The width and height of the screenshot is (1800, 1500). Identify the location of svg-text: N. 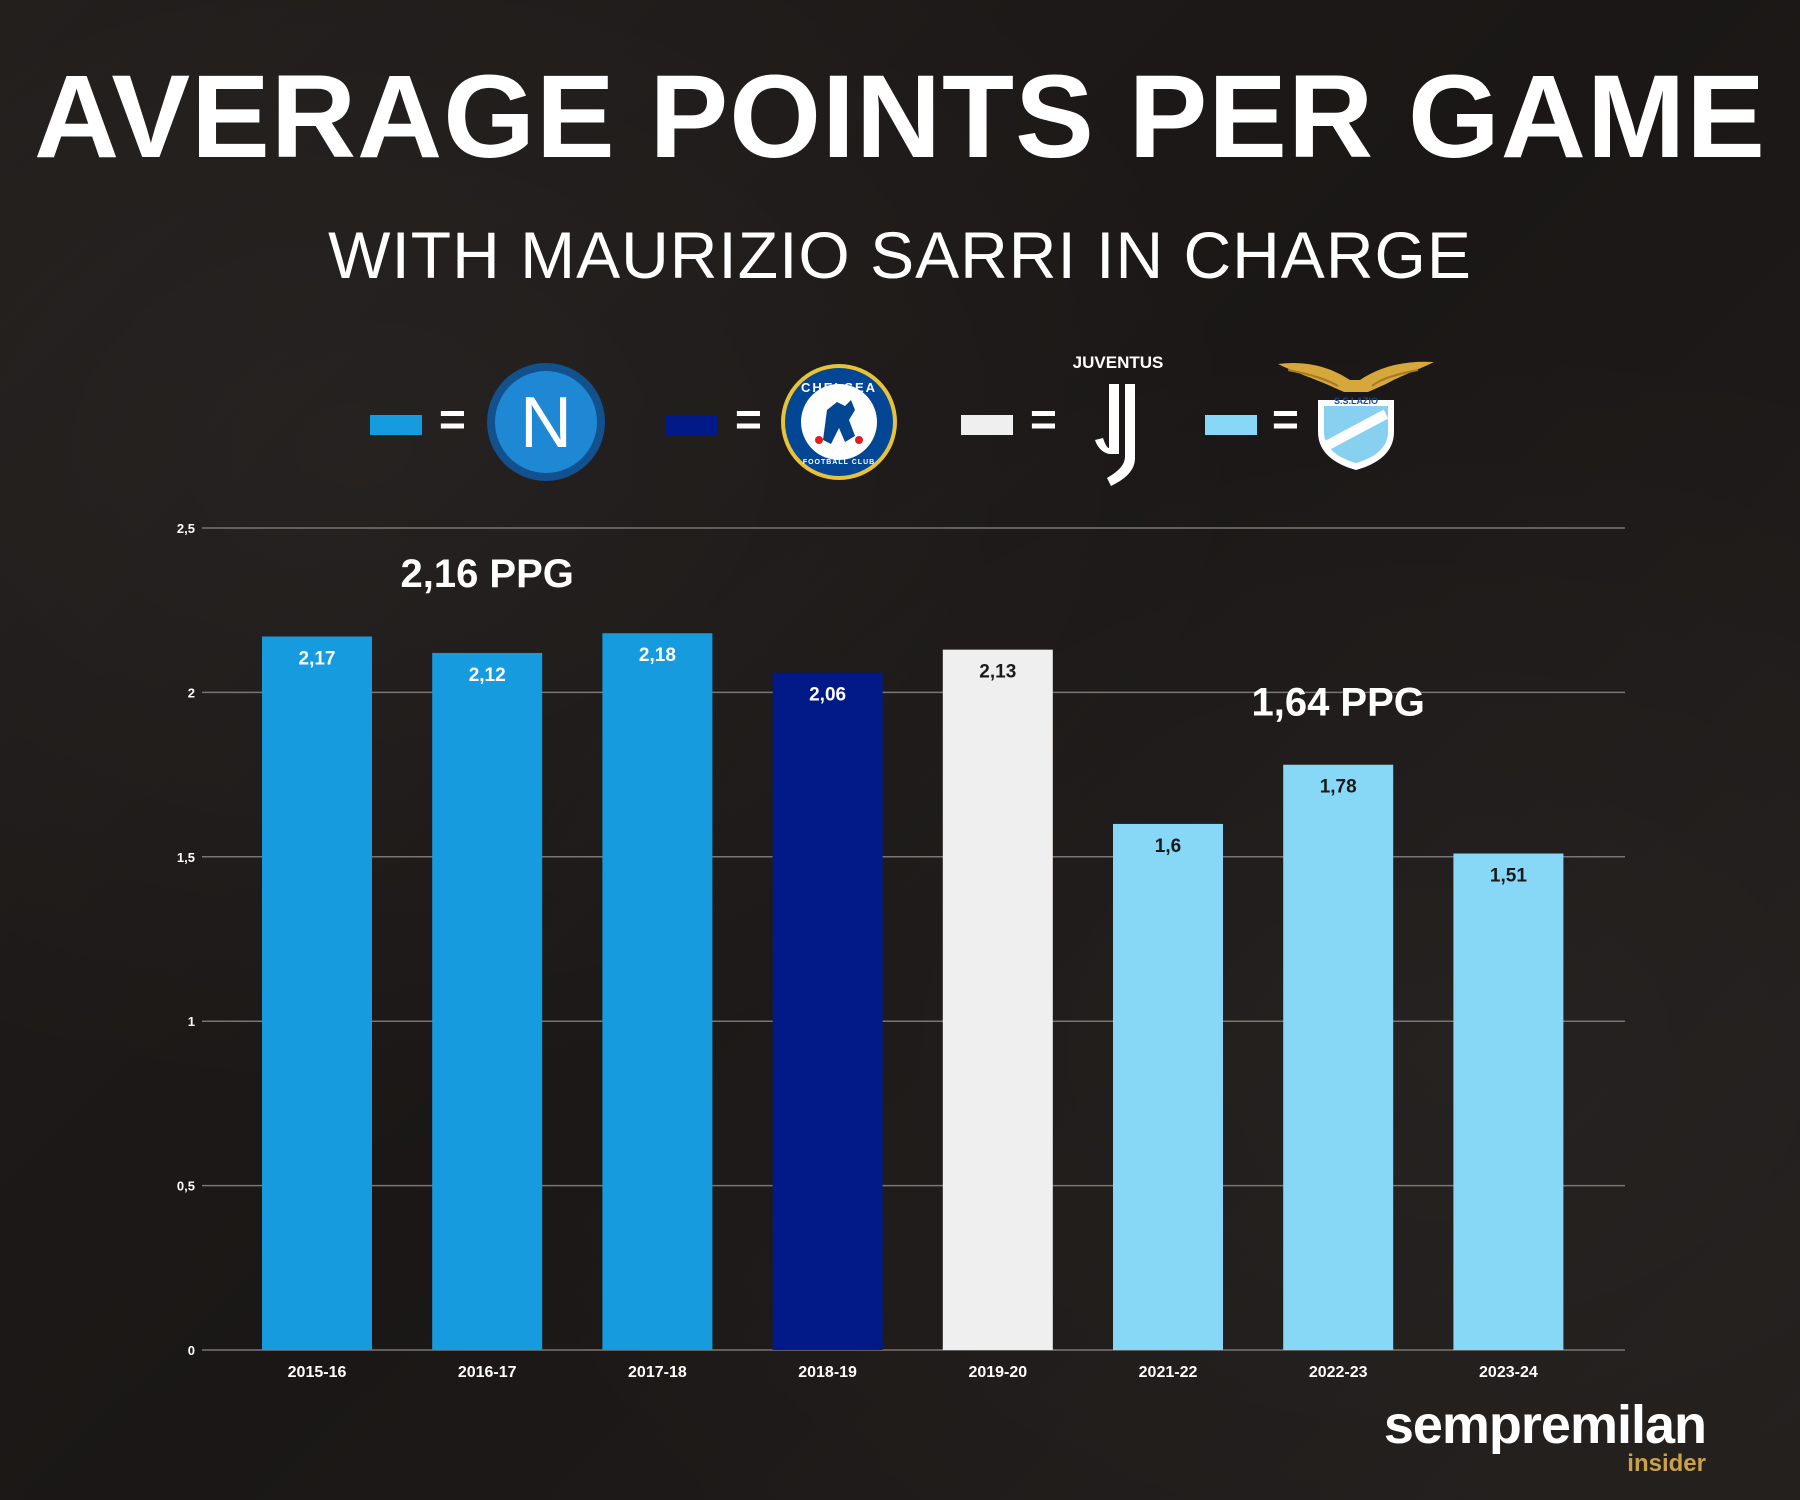
(546, 423).